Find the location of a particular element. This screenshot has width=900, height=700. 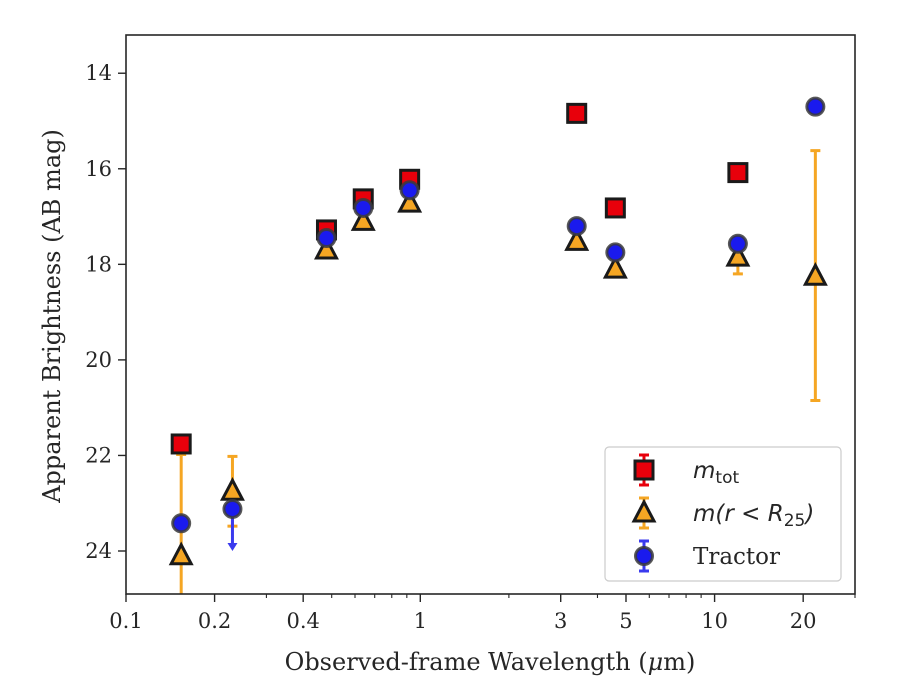

y-tick-label: 22 is located at coordinates (98, 455).